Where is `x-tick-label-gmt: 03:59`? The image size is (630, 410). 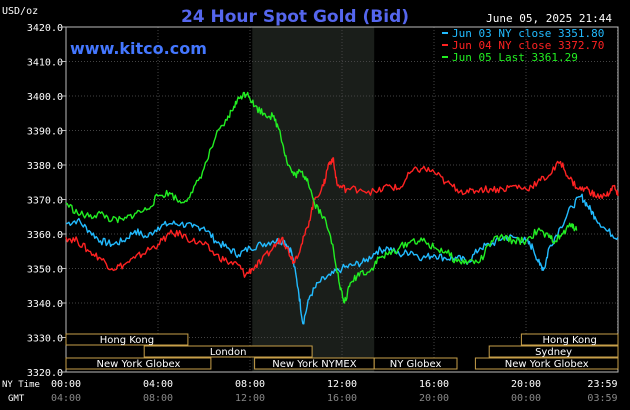 x-tick-label-gmt: 03:59 is located at coordinates (602, 398).